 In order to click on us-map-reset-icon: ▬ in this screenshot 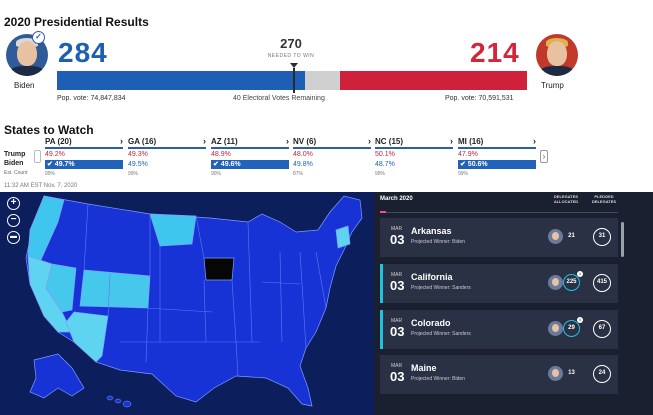, I will do `click(13, 237)`.